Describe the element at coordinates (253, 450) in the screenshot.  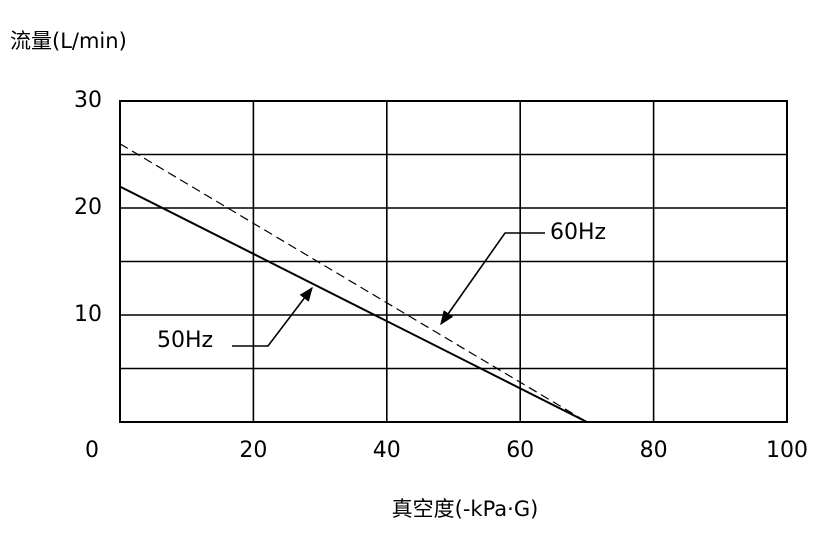
I see `x-tick-label: 20` at that location.